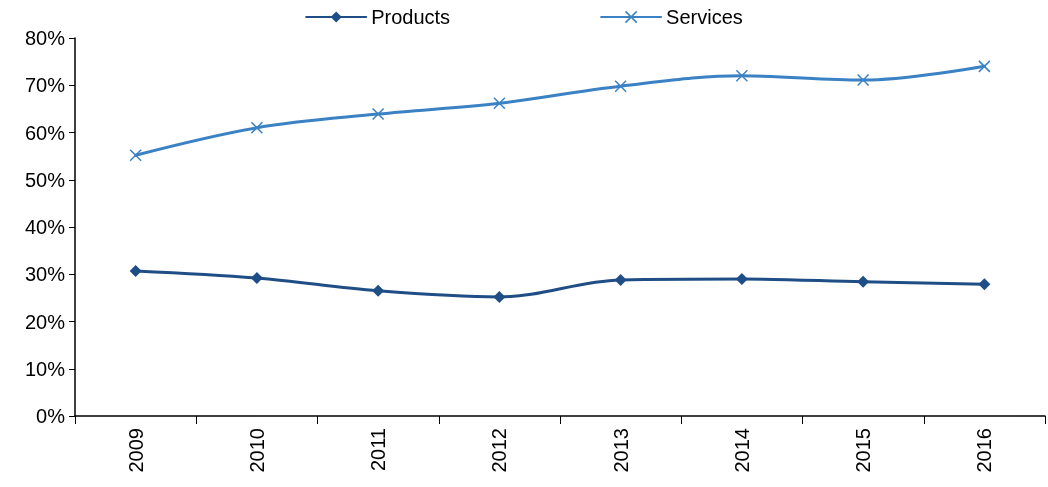 The height and width of the screenshot is (487, 1048). I want to click on y-tick-label: 20%, so click(45, 321).